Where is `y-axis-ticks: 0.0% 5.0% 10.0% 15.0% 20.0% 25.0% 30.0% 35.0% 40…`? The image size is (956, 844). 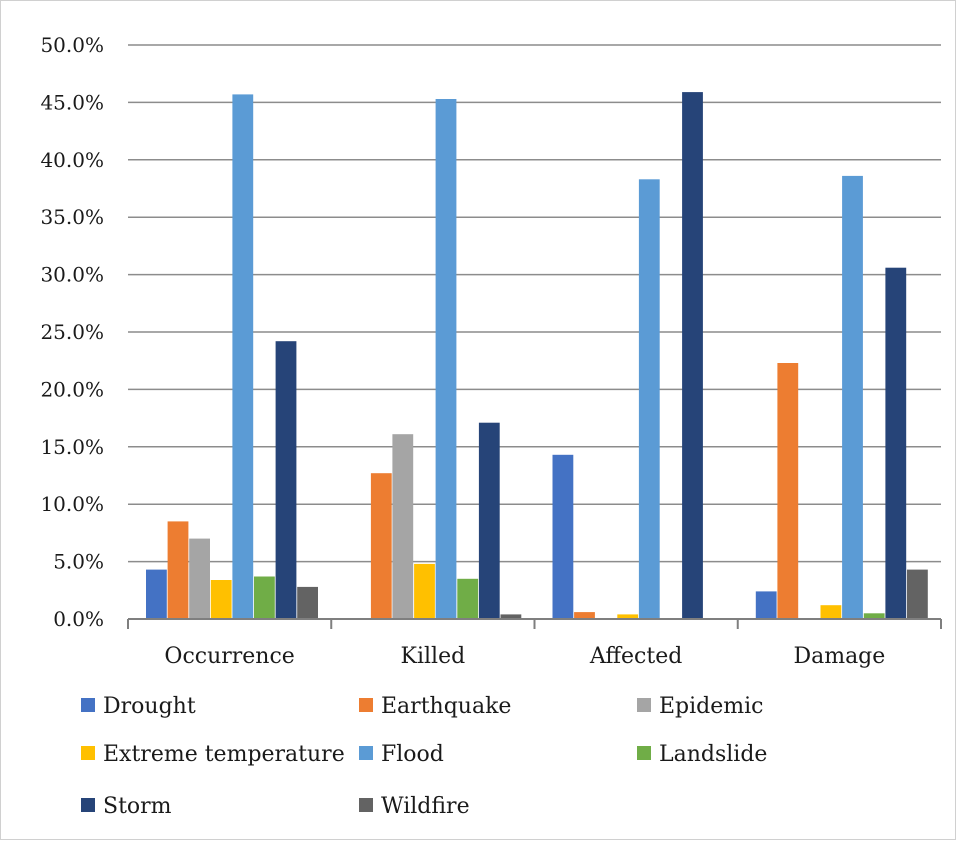
y-axis-ticks: 0.0% 5.0% 10.0% 15.0% 20.0% 25.0% 30.0% 35.0% 40… is located at coordinates (72, 332).